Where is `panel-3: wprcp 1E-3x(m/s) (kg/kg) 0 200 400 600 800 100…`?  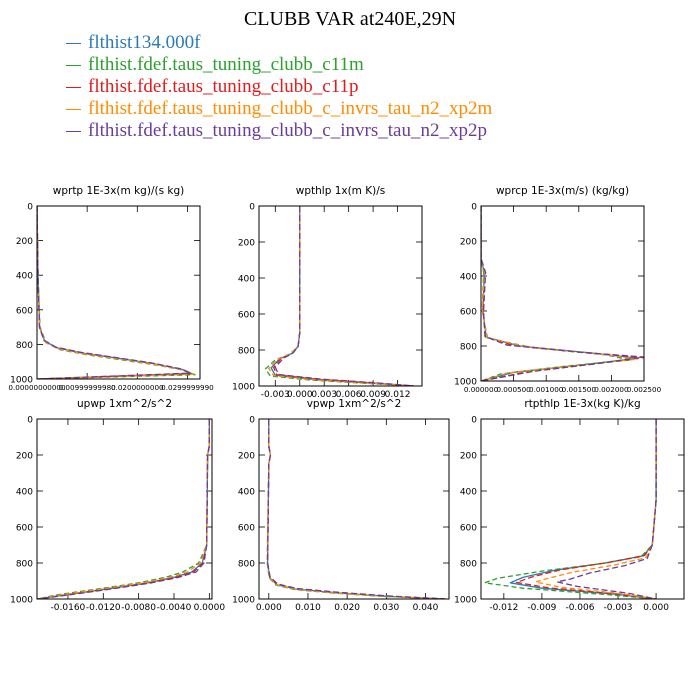 panel-3: wprcp 1E-3x(m/s) (kg/kg) 0 200 400 600 800 100… is located at coordinates (557, 289).